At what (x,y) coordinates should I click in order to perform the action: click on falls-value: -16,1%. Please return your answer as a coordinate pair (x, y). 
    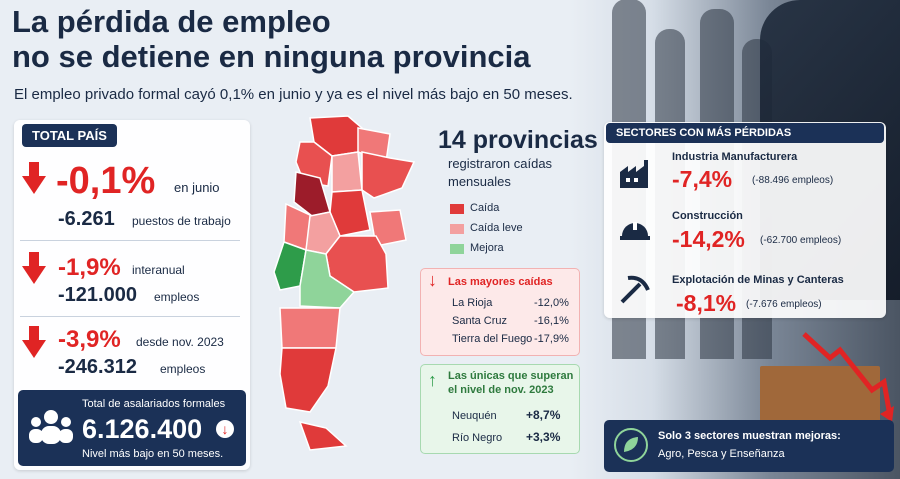
    Looking at the image, I should click on (551, 321).